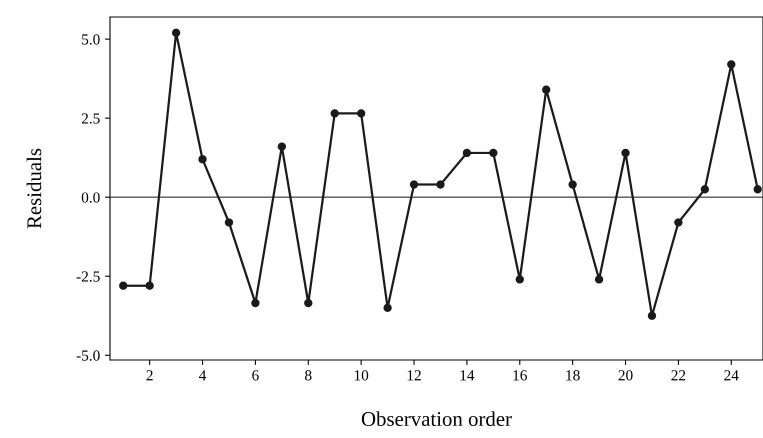 The height and width of the screenshot is (438, 763). Describe the element at coordinates (34, 188) in the screenshot. I see `y-axis-title: Residuals` at that location.